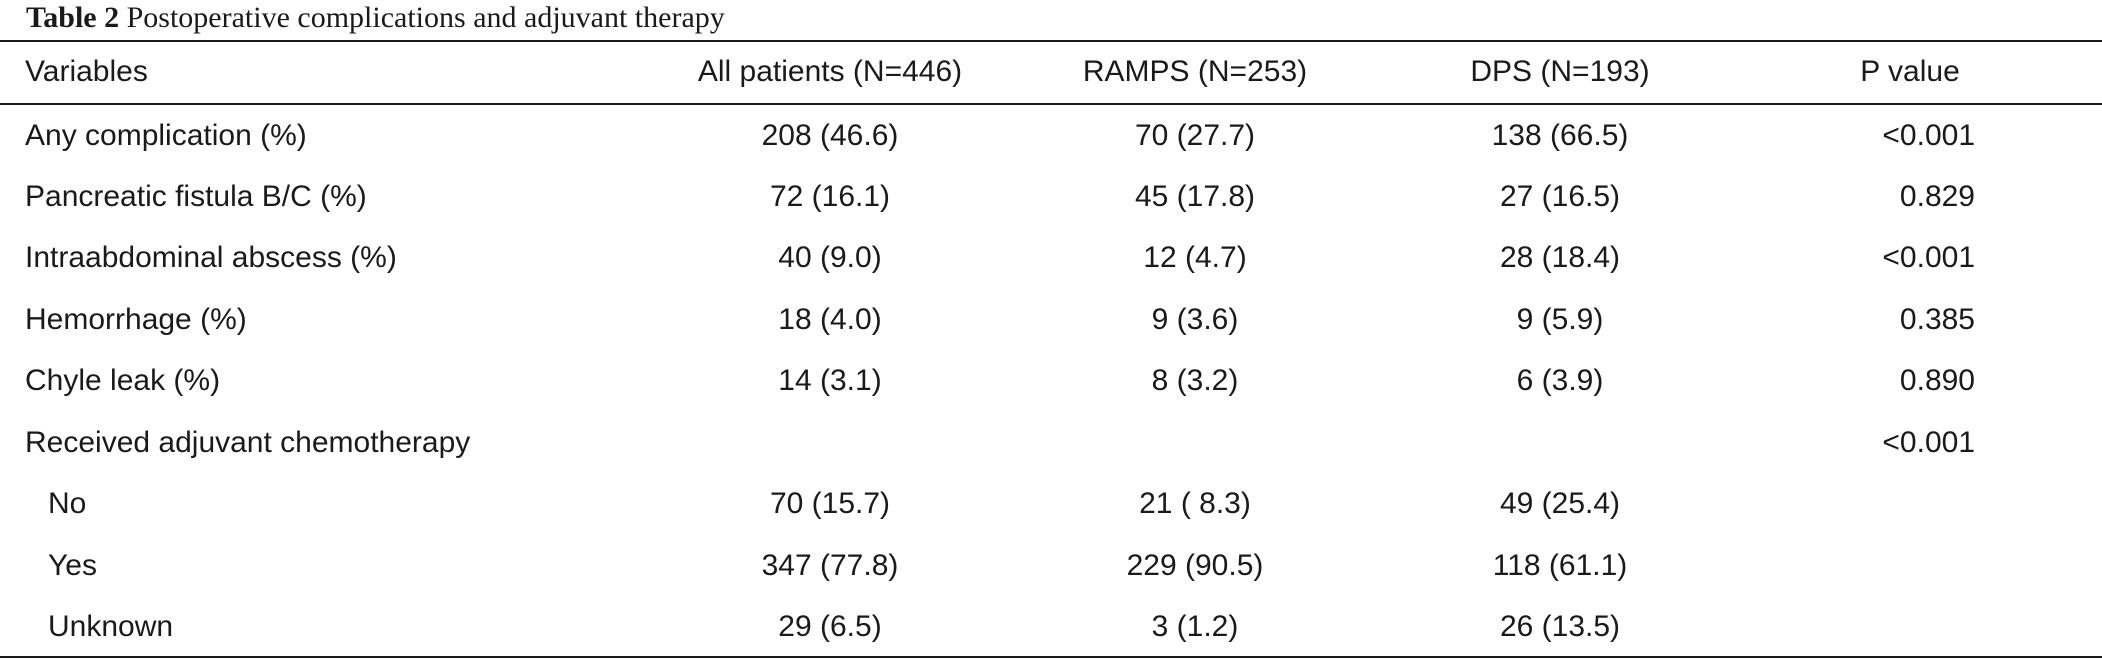 The width and height of the screenshot is (2102, 660). What do you see at coordinates (830, 443) in the screenshot?
I see `row-all-patients` at bounding box center [830, 443].